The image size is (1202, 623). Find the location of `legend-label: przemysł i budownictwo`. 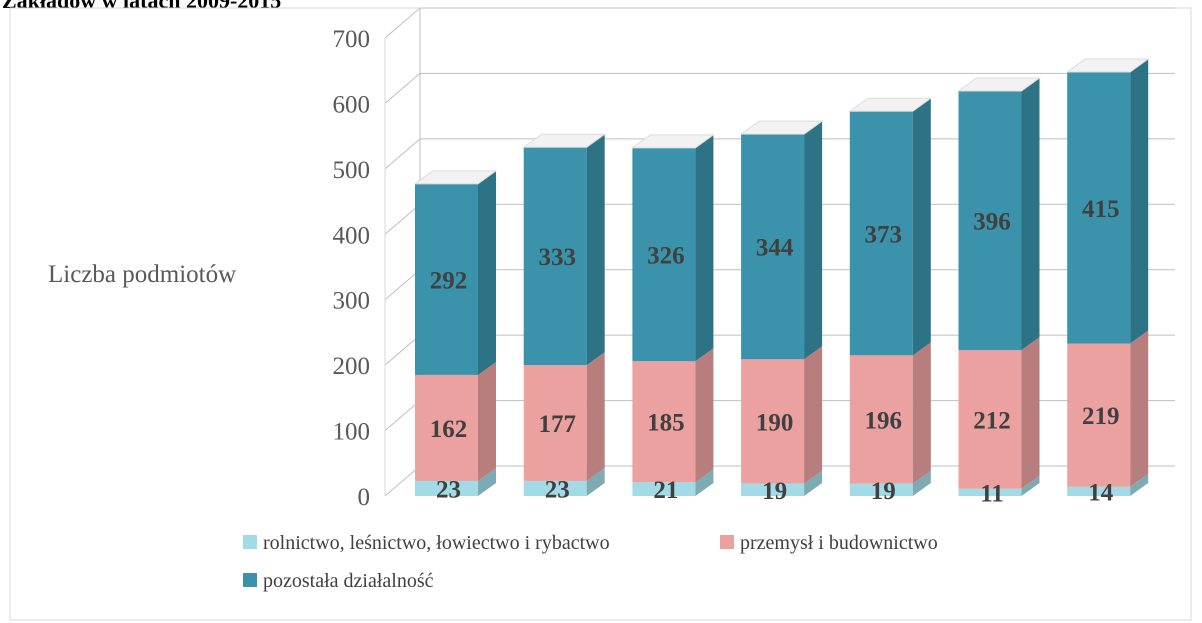

legend-label: przemysł i budownictwo is located at coordinates (839, 543).